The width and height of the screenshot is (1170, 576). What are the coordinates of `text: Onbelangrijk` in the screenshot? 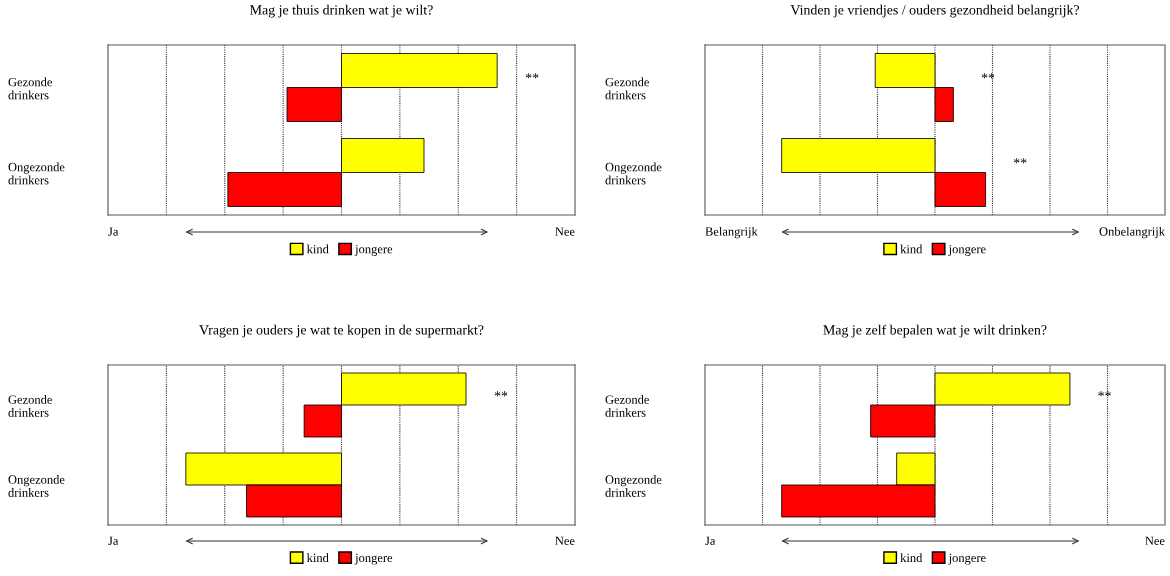 It's located at (1132, 232).